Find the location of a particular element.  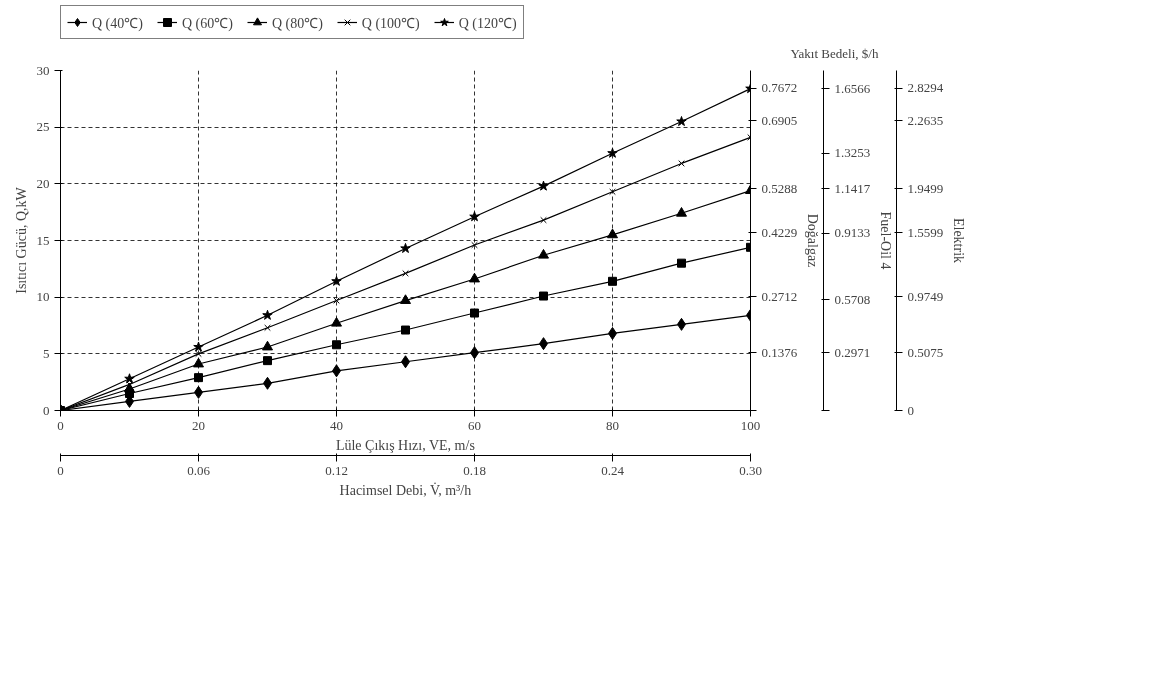

y3-tick-label: 0.9133 is located at coordinates (852, 233).